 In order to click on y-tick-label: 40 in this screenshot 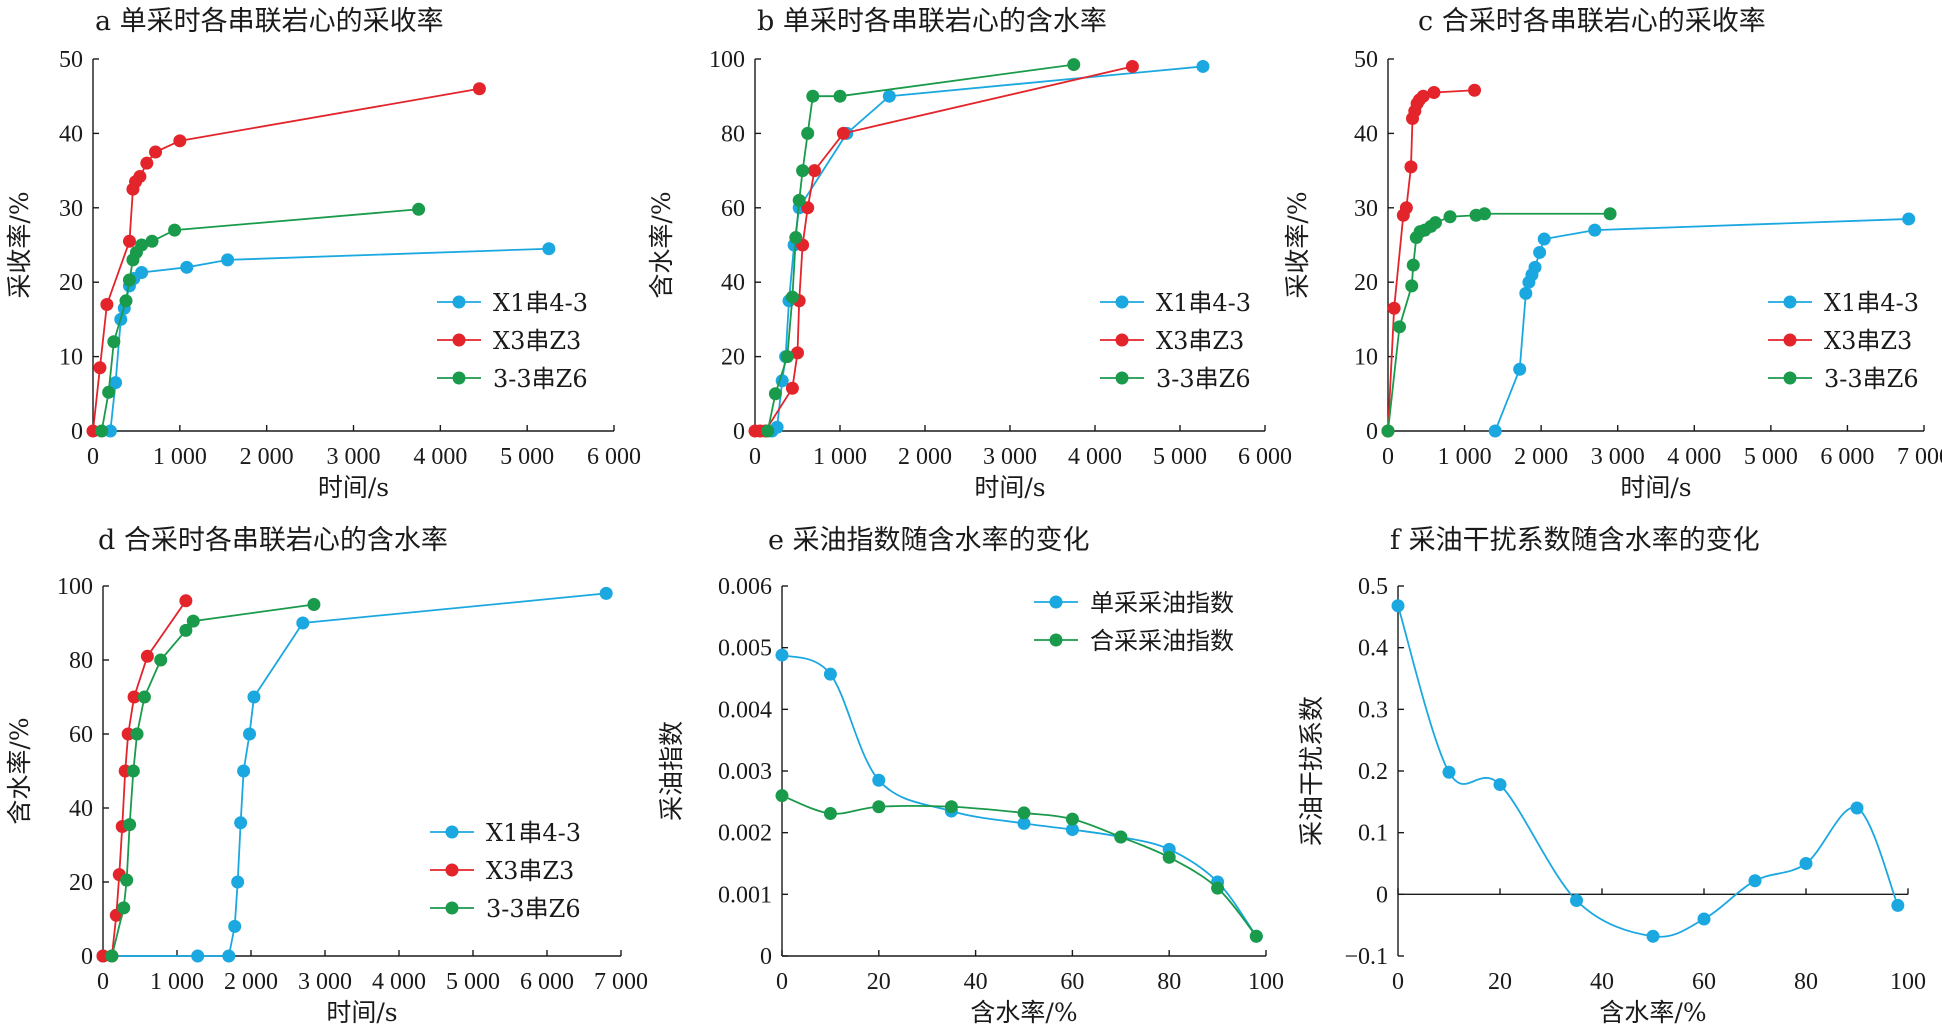, I will do `click(81, 809)`.